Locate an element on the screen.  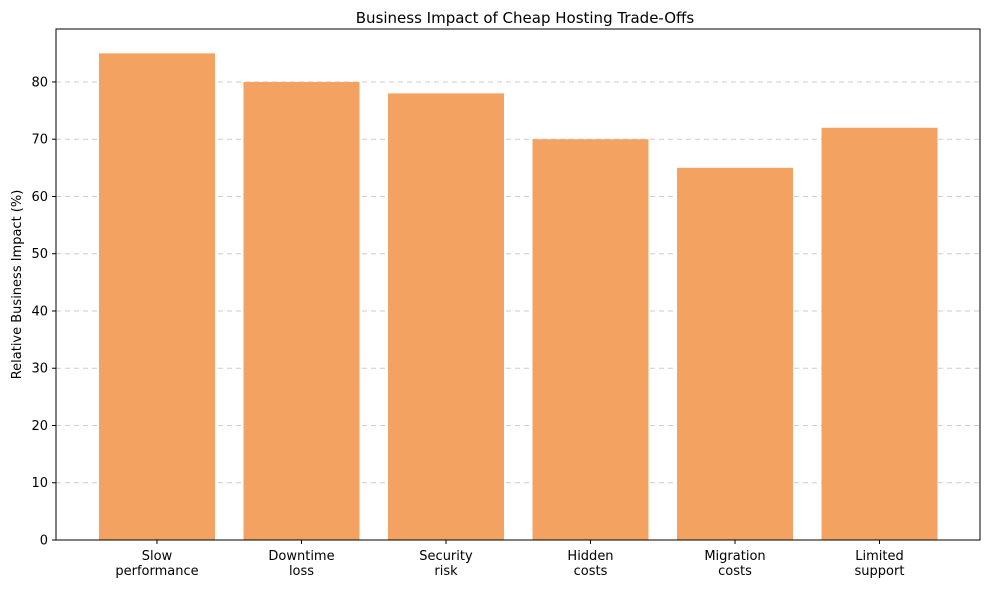
x-tick-label-line: Security is located at coordinates (446, 556).